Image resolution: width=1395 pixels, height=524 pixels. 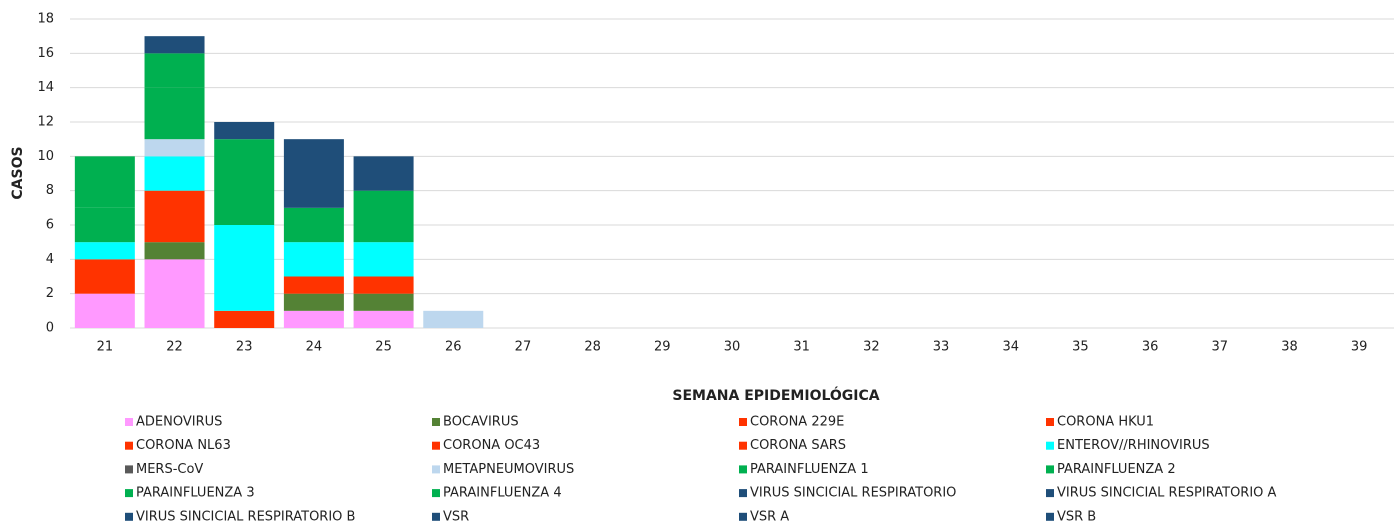 I want to click on legend-label: ENTEROV//RHINOVIRUS, so click(x=1133, y=445).